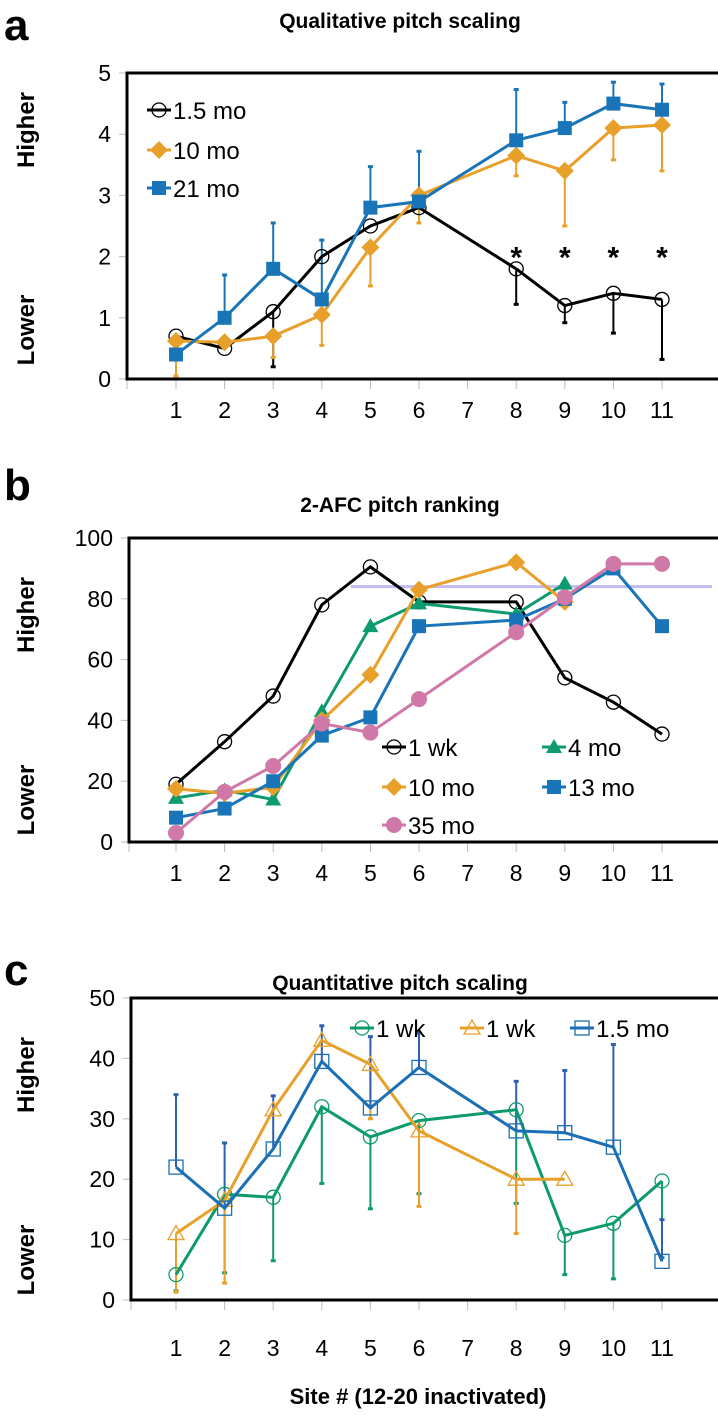  What do you see at coordinates (601, 788) in the screenshot?
I see `legend-label: 13 mo` at bounding box center [601, 788].